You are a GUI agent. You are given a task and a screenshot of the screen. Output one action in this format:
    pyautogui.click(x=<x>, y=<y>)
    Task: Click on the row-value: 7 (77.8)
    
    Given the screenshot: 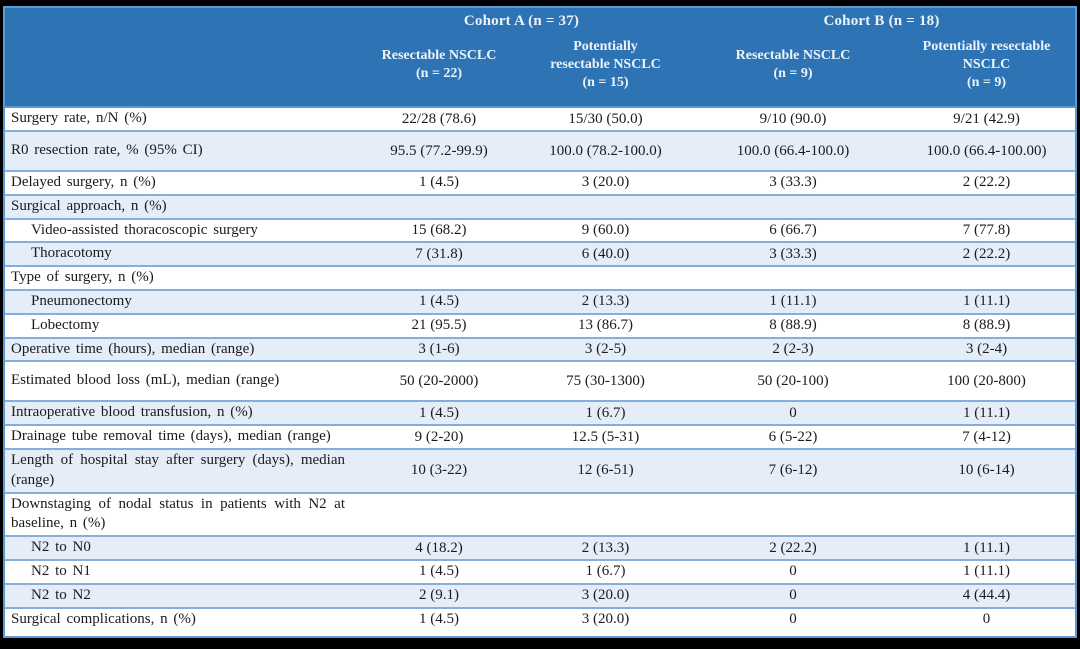 What is the action you would take?
    pyautogui.click(x=986, y=229)
    